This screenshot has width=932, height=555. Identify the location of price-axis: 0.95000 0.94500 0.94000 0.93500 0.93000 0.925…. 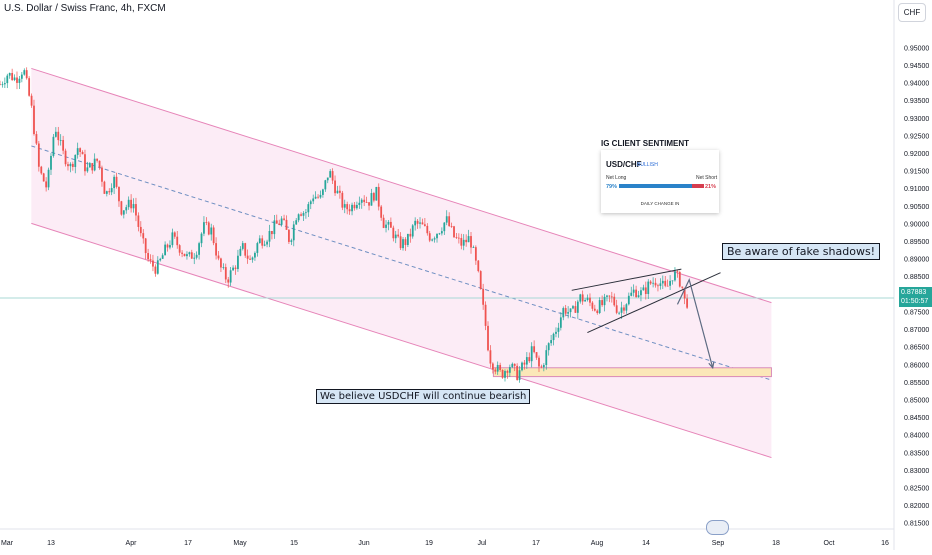
(916, 286).